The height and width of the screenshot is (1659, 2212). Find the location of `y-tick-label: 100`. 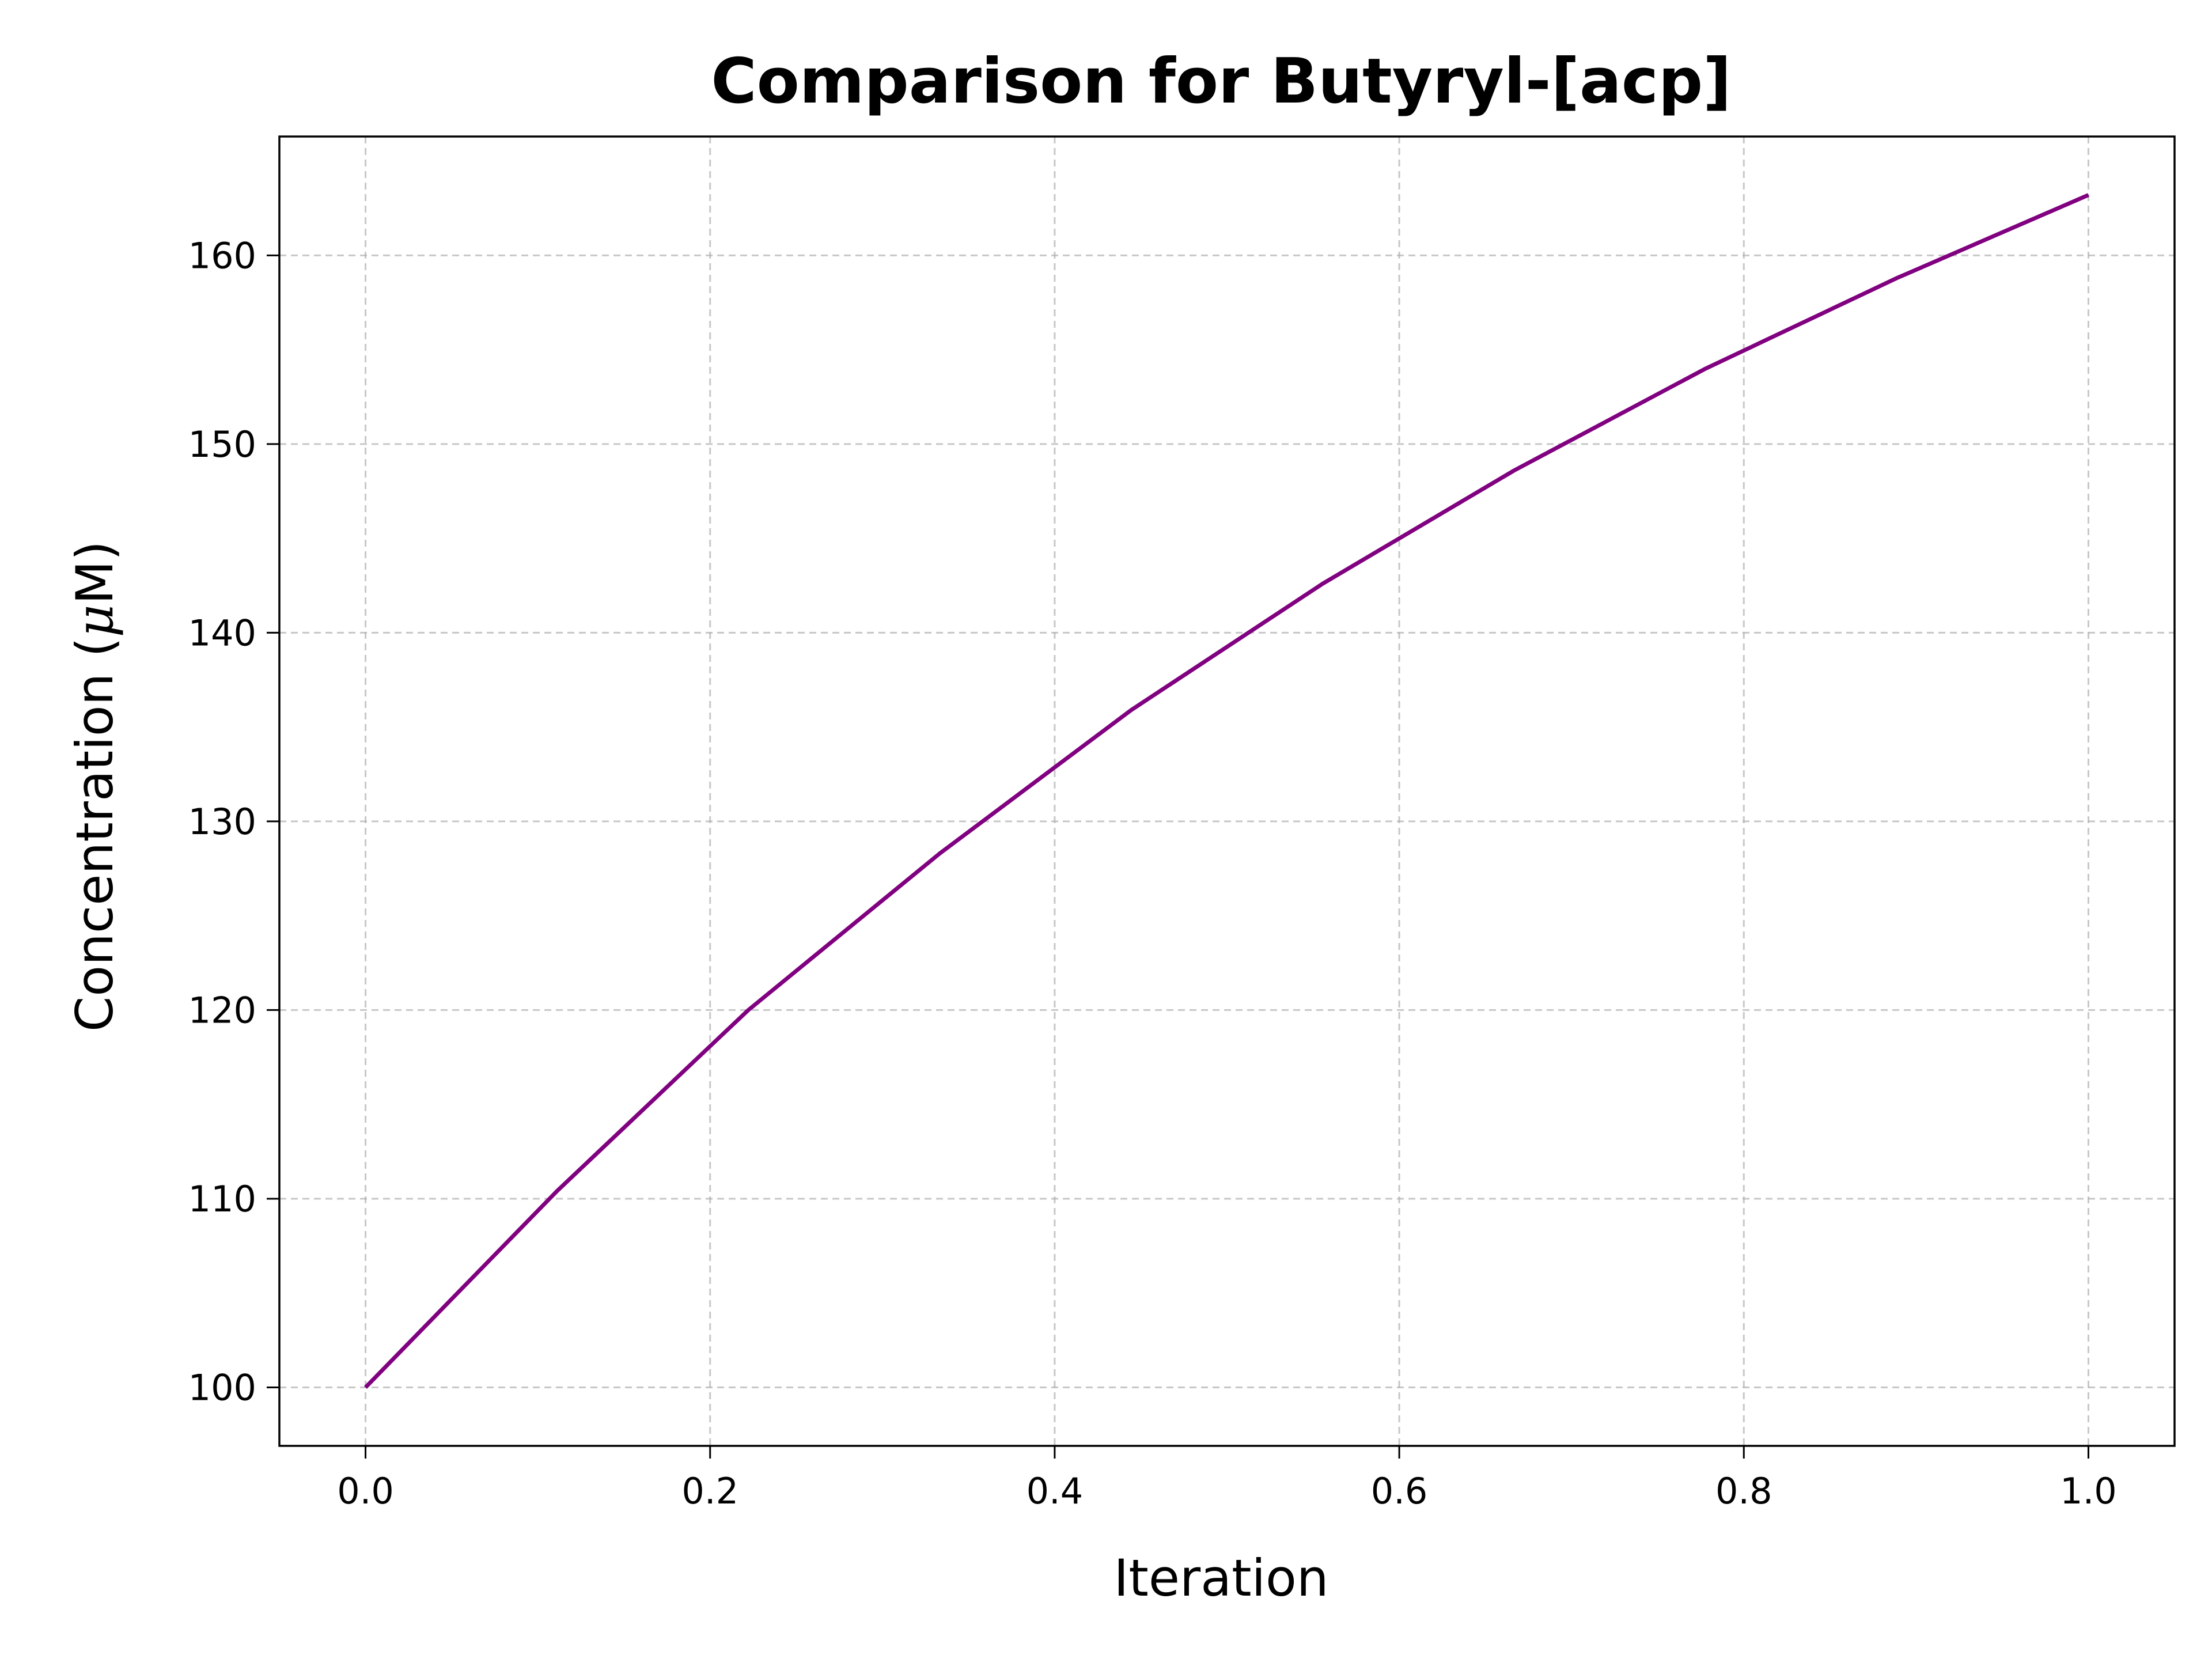

y-tick-label: 100 is located at coordinates (222, 1387).